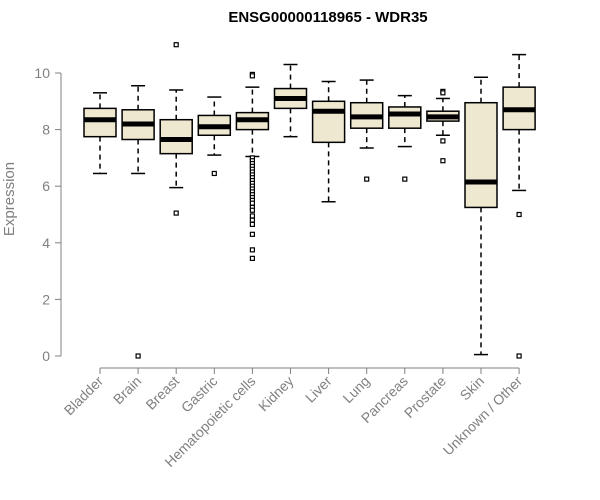 The width and height of the screenshot is (600, 500). Describe the element at coordinates (276, 394) in the screenshot. I see `x-tick-label: Kidney` at that location.